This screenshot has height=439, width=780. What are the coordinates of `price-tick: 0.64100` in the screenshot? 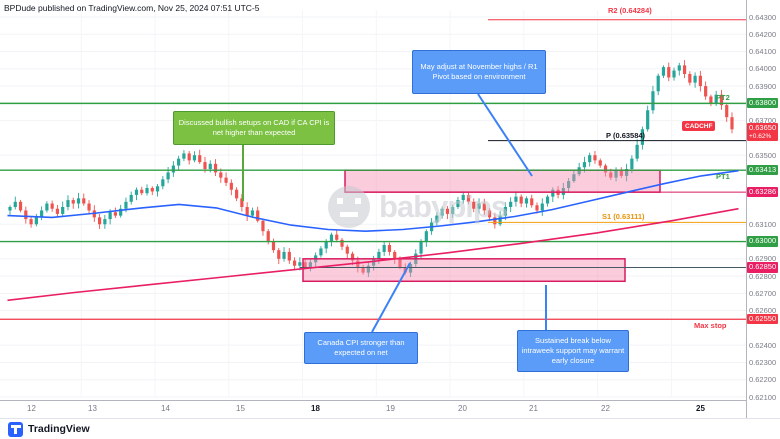 It's located at (763, 52).